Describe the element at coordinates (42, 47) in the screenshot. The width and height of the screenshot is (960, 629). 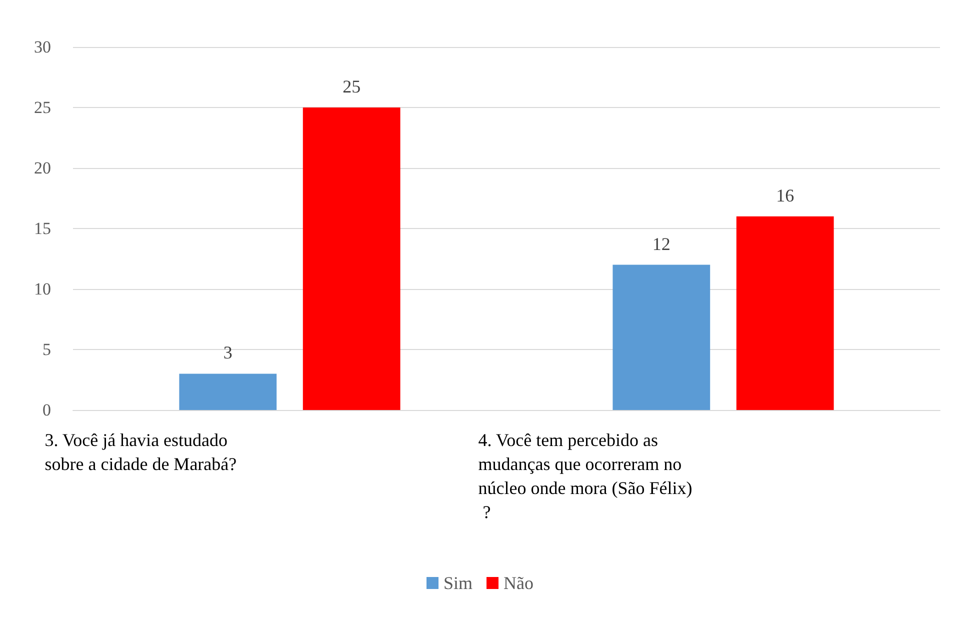
I see `y-tick-label: 30` at that location.